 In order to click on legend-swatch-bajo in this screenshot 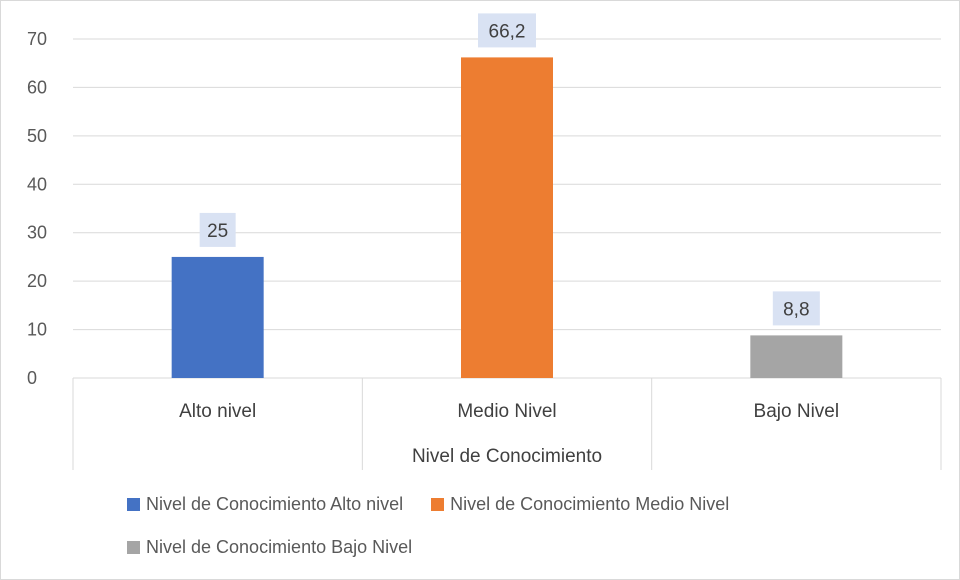, I will do `click(133, 547)`.